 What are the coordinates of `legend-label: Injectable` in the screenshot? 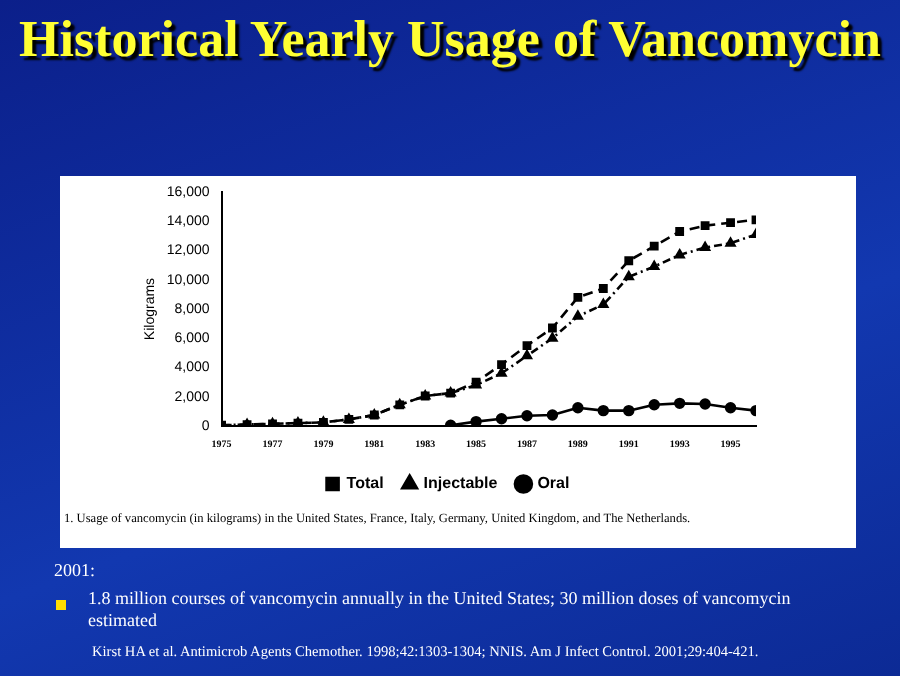 It's located at (461, 483).